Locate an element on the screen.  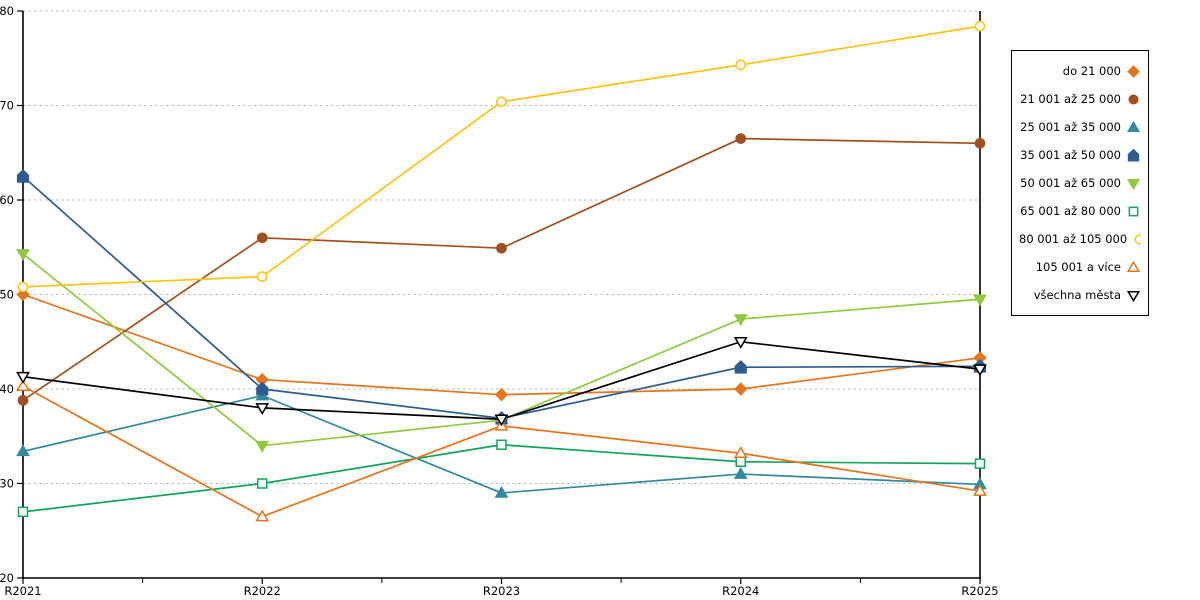
legend-item-5: 65 001 až 80 000 is located at coordinates (1080, 211).